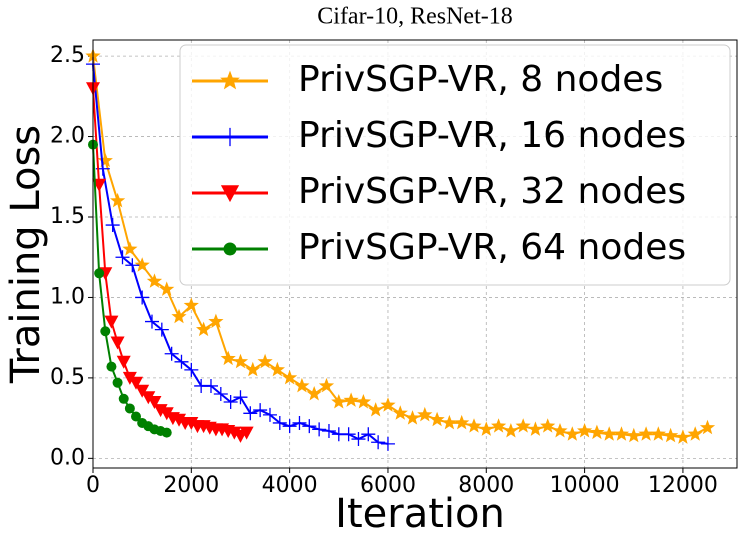  Describe the element at coordinates (290, 485) in the screenshot. I see `x-tick-label: 4000` at that location.